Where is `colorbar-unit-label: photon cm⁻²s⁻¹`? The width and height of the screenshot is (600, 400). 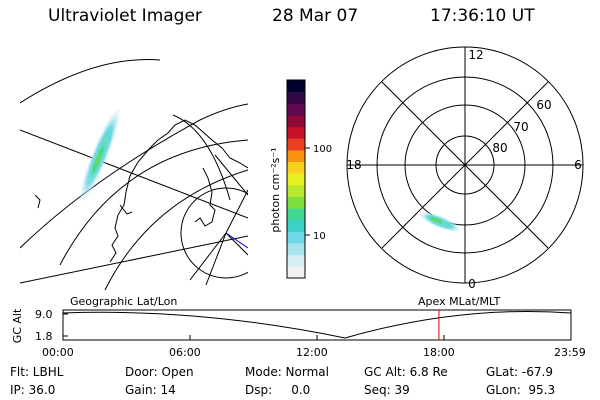
colorbar-unit-label: photon cm⁻²s⁻¹ is located at coordinates (275, 189).